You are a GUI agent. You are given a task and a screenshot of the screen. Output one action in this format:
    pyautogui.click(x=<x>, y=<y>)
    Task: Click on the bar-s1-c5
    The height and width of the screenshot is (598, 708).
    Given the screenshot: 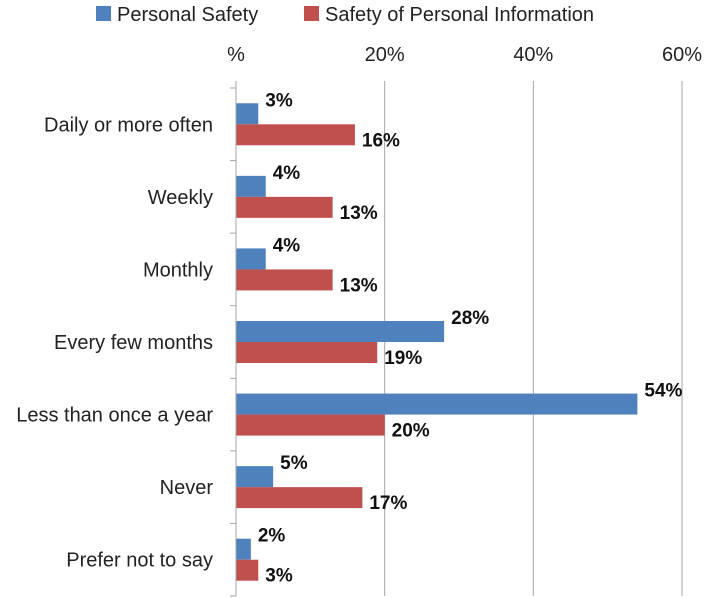 What is the action you would take?
    pyautogui.click(x=299, y=498)
    